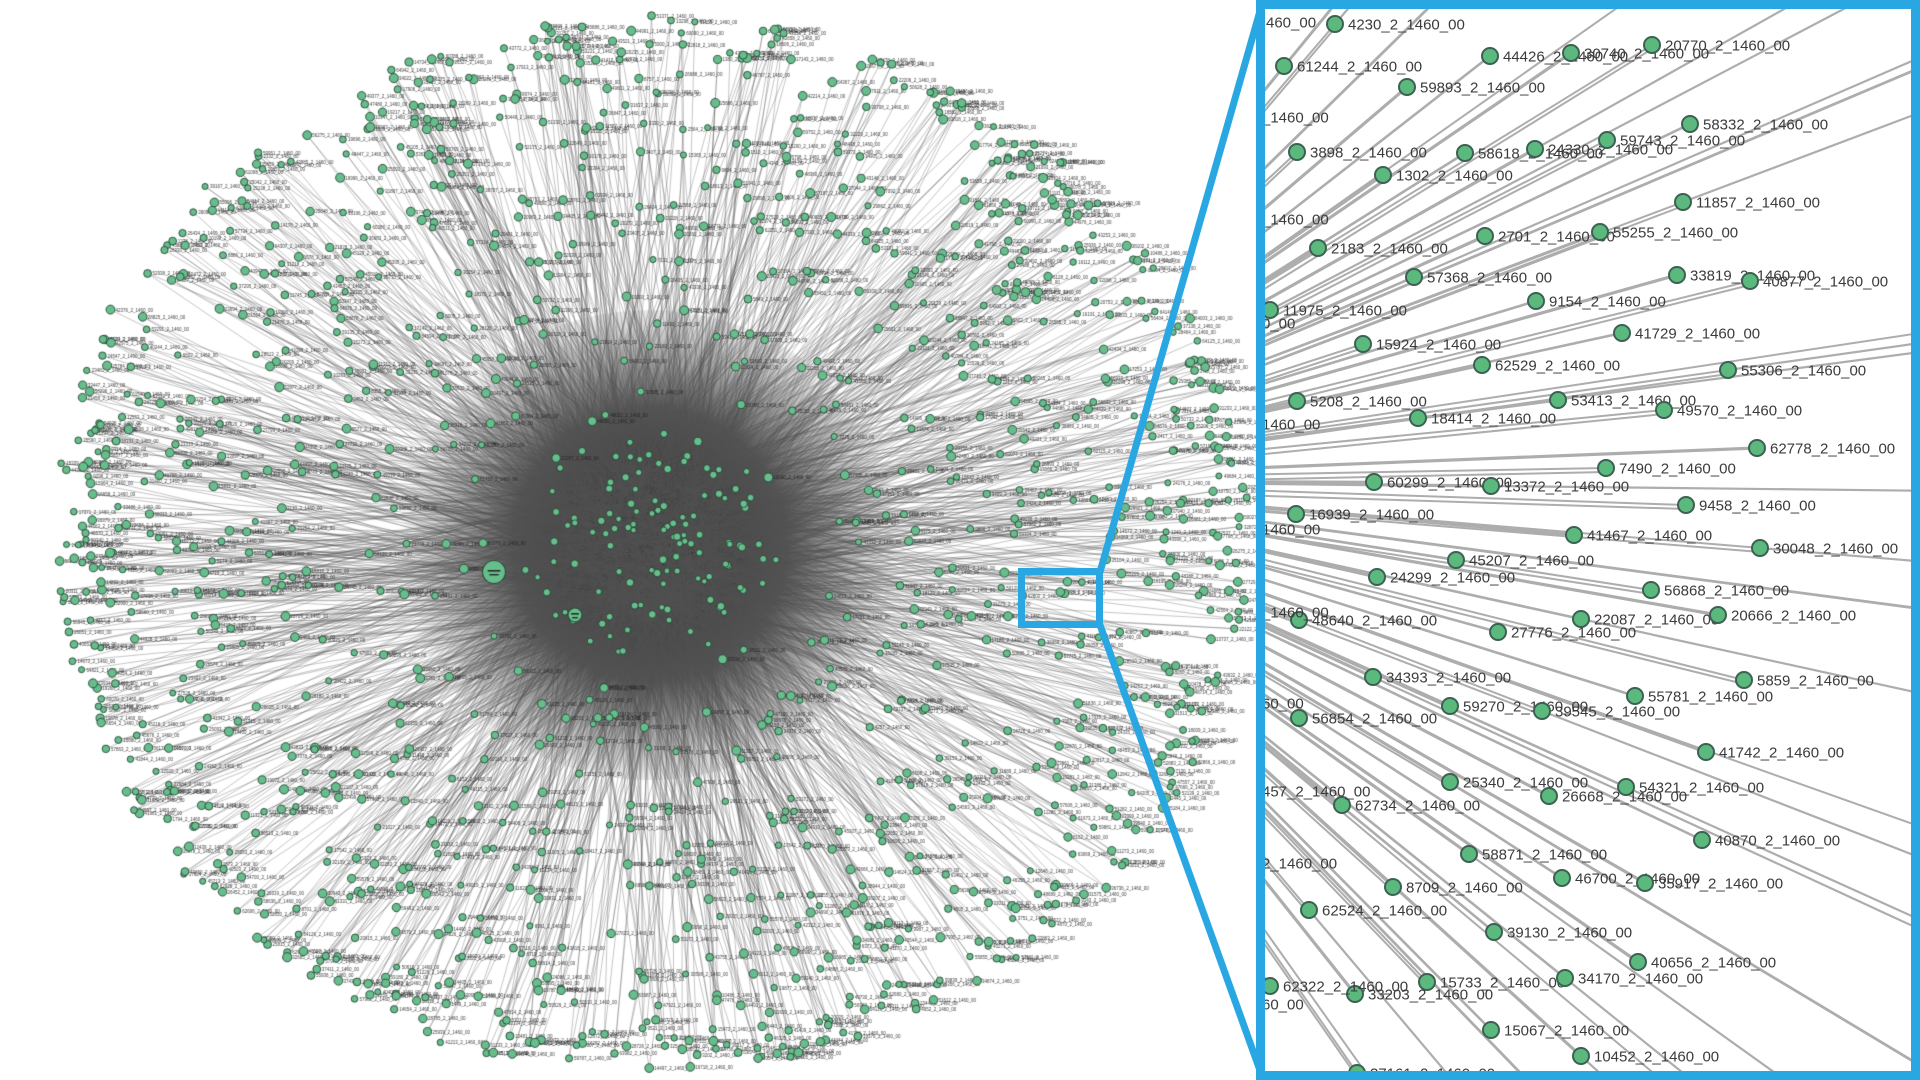 The image size is (1920, 1080). Describe the element at coordinates (1374, 621) in the screenshot. I see `node-label: 48640_2_1460_00` at that location.